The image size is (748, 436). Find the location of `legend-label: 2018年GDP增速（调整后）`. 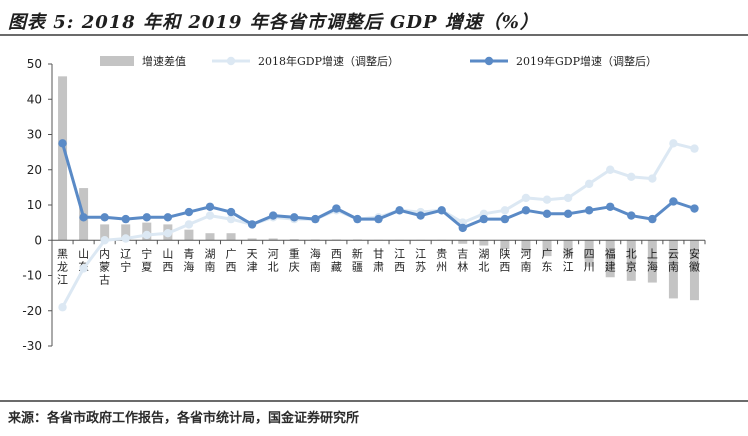

legend-label: 2018年GDP增速（调整后） is located at coordinates (328, 61).